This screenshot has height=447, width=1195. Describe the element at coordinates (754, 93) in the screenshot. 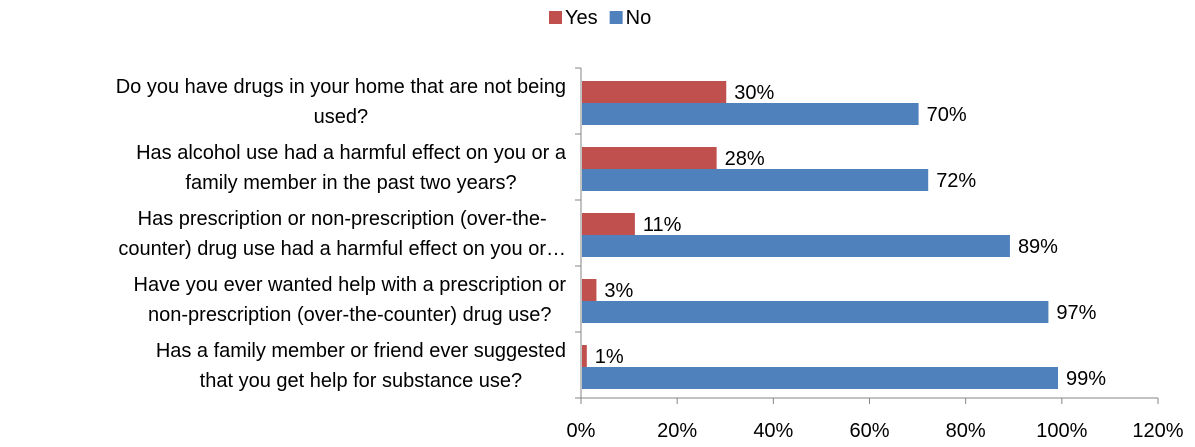

I see `value-label-yes-1: 30%` at that location.